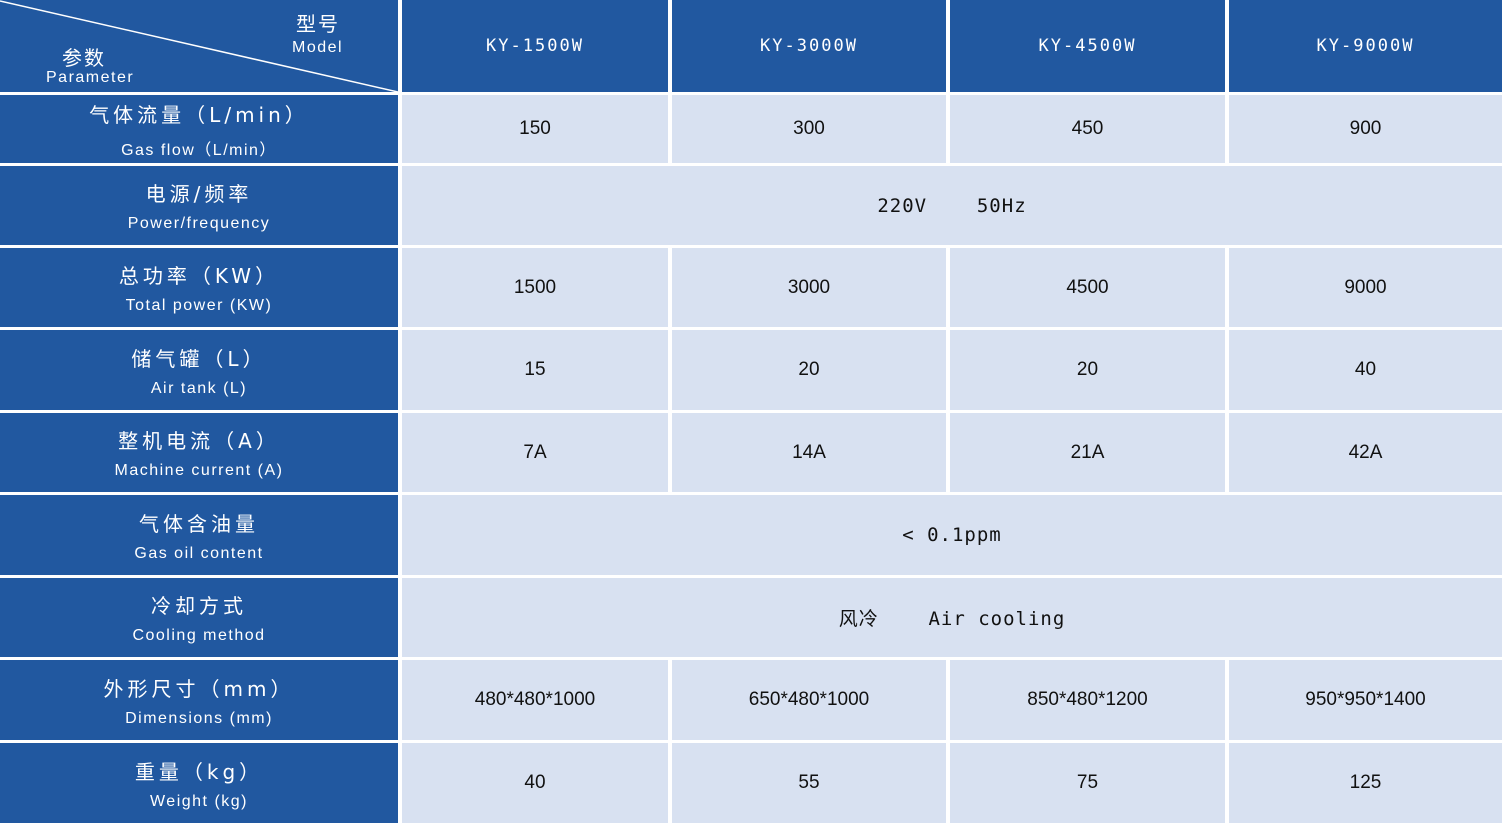 Image resolution: width=1502 pixels, height=823 pixels. I want to click on cell-value: 950*950*1400, so click(1365, 699).